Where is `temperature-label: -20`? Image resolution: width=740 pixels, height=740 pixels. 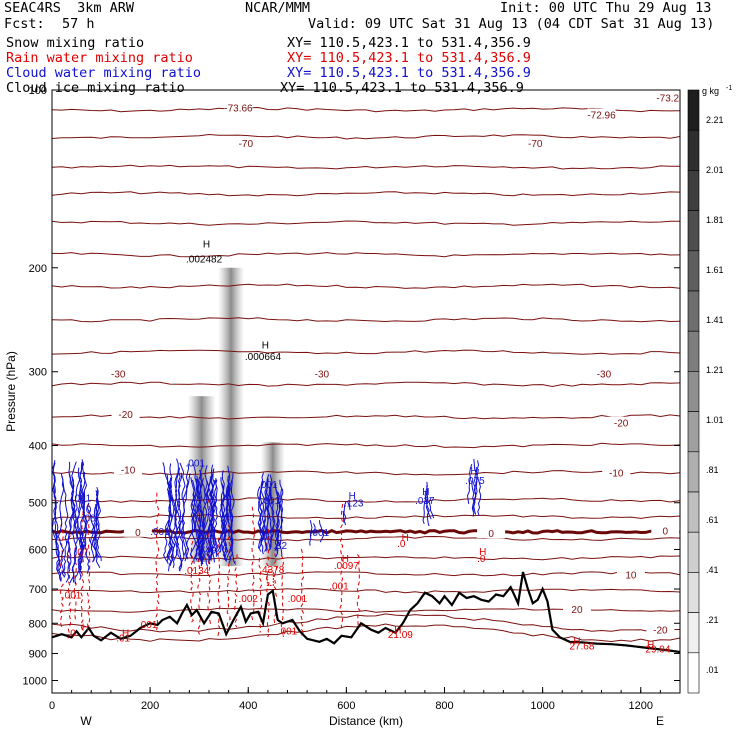 temperature-label: -20 is located at coordinates (660, 631).